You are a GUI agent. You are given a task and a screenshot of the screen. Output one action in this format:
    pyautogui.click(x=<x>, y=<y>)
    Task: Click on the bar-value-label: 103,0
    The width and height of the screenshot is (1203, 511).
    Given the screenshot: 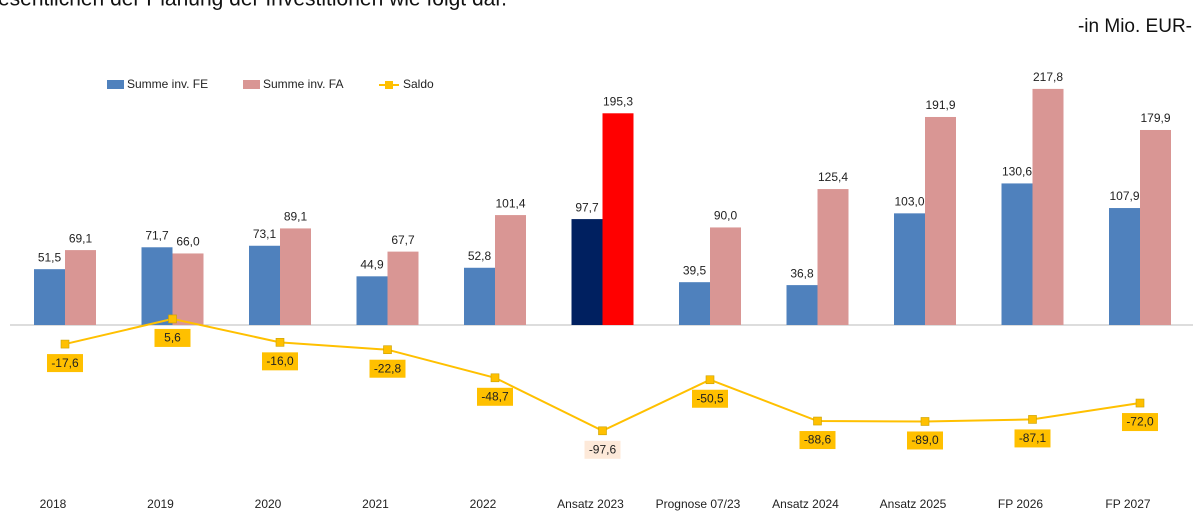 What is the action you would take?
    pyautogui.click(x=909, y=202)
    